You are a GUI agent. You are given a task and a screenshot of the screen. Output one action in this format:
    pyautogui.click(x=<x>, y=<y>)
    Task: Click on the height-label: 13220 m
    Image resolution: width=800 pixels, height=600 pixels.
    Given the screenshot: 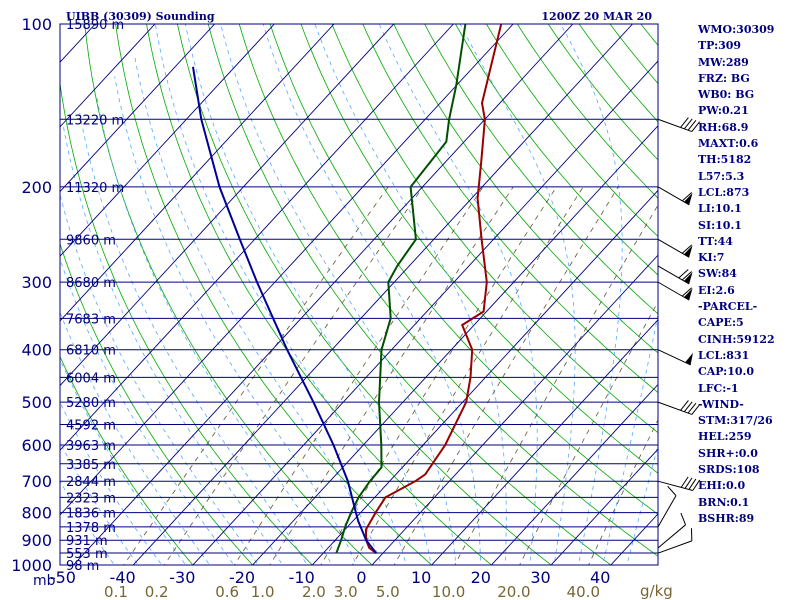 What is the action you would take?
    pyautogui.click(x=95, y=120)
    